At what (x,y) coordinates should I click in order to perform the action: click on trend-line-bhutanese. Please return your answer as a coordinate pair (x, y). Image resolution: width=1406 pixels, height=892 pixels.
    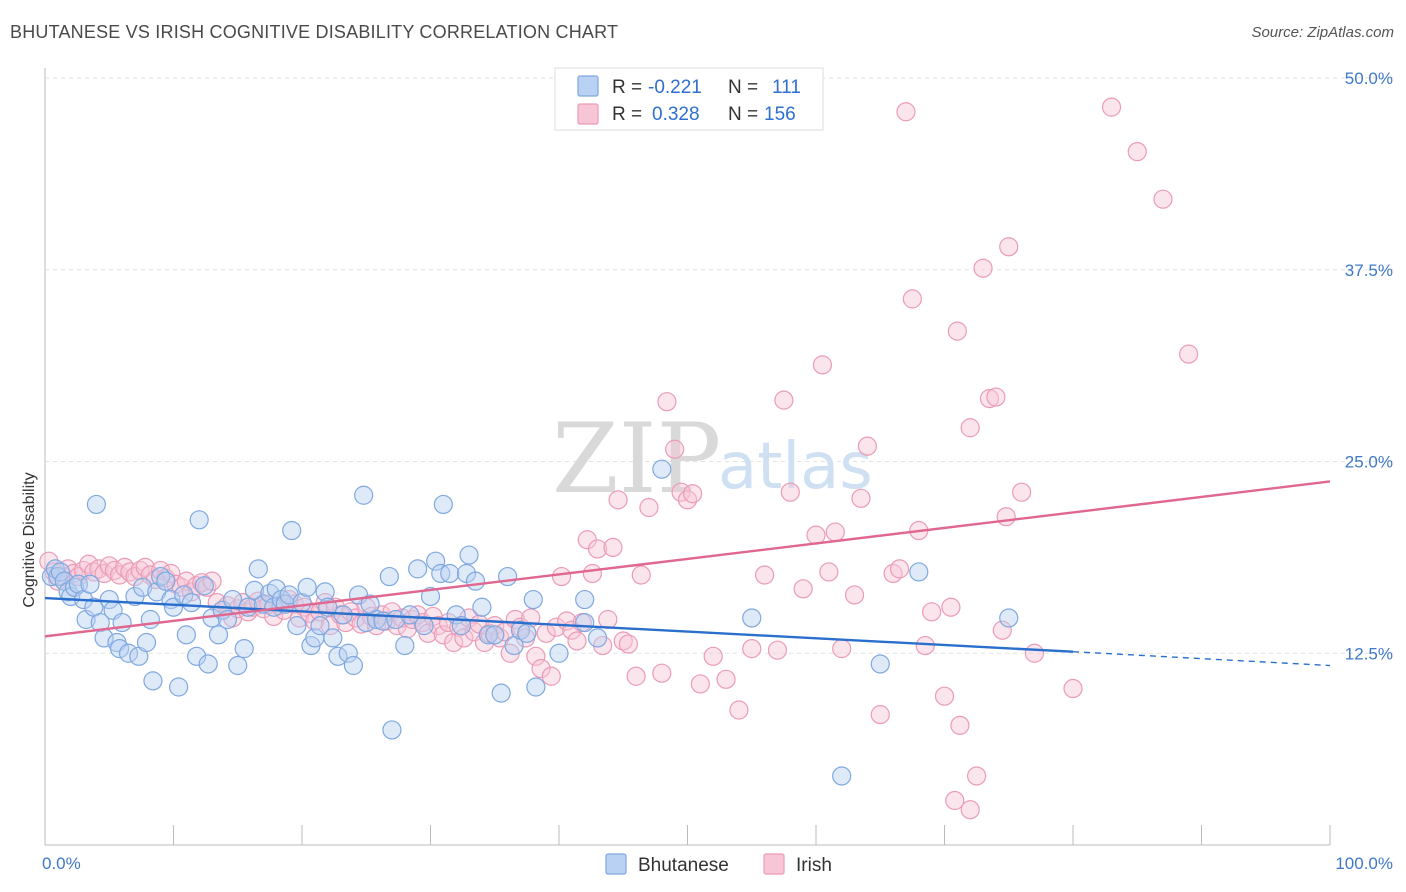
    Looking at the image, I should click on (559, 624).